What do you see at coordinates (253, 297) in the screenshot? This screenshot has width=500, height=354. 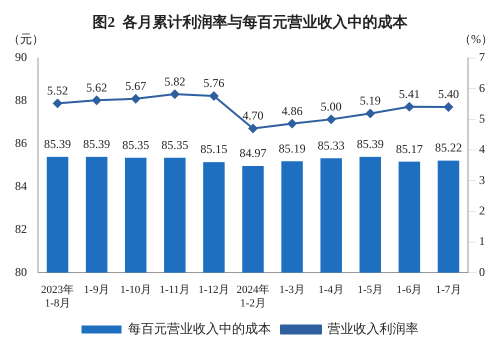 I see `x-tick-label: 2024年 1-2月` at bounding box center [253, 297].